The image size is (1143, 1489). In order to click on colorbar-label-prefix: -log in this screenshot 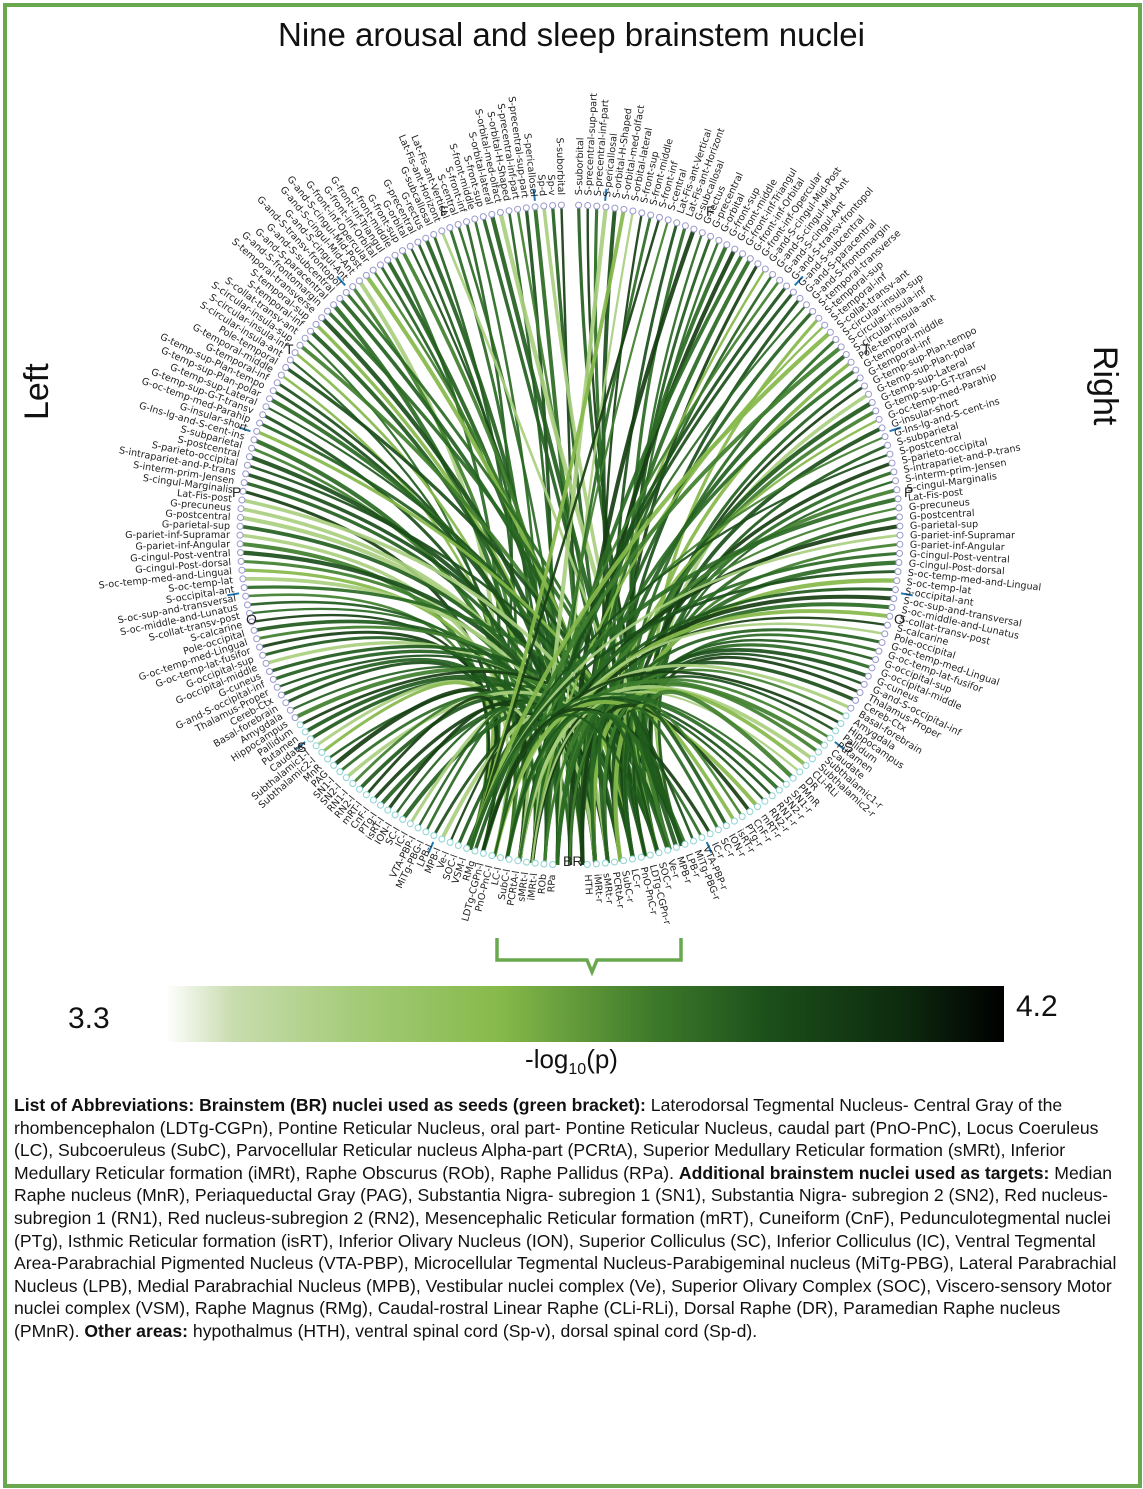, I will do `click(547, 1059)`.